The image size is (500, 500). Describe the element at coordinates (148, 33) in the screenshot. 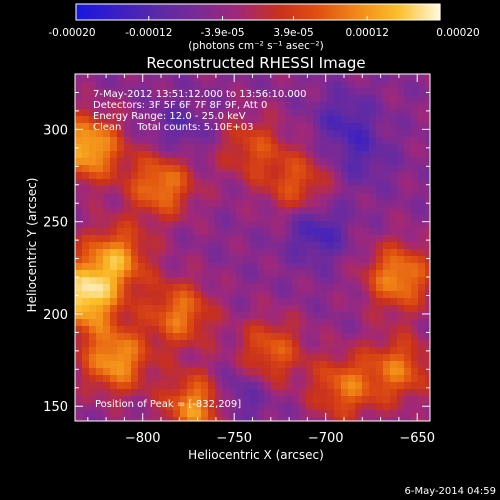

I see `colorbar-tick-label: -0.00012` at that location.